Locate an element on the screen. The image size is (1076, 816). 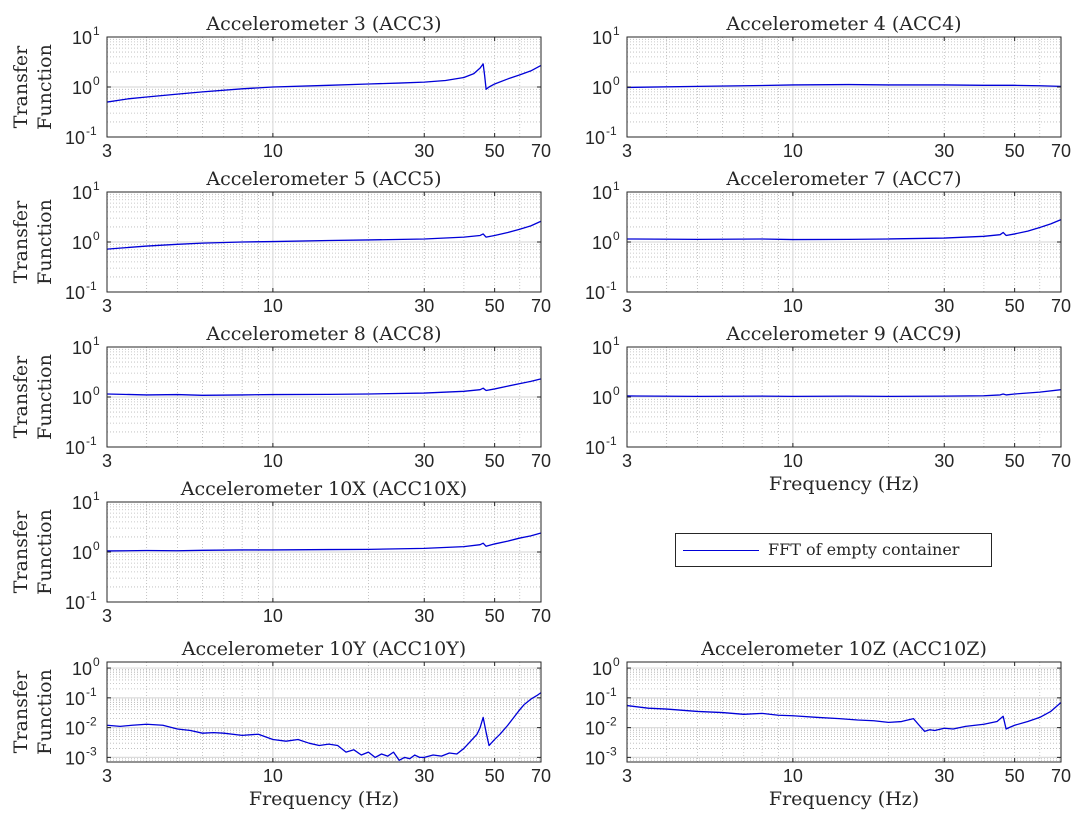
subplot-title: Accelerometer 7 (ACC7) is located at coordinates (843, 179).